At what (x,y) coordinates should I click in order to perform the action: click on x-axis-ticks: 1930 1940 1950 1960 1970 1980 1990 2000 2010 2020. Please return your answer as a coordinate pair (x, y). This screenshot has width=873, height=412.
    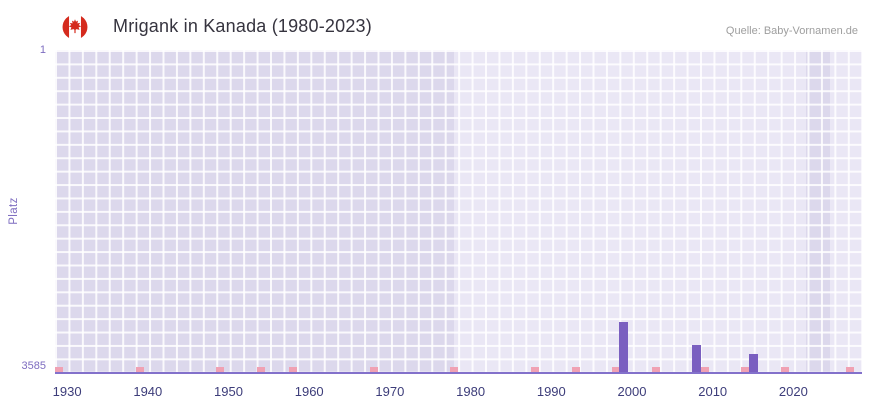
    Looking at the image, I should click on (457, 393).